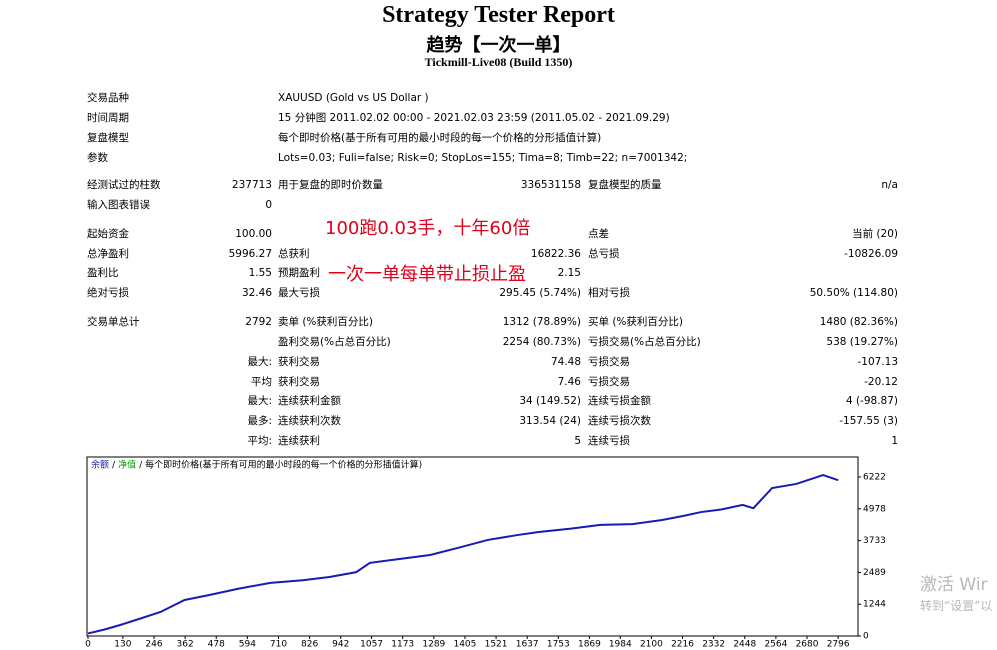 This screenshot has height=650, width=997. Describe the element at coordinates (894, 441) in the screenshot. I see `stat-value: 1` at that location.